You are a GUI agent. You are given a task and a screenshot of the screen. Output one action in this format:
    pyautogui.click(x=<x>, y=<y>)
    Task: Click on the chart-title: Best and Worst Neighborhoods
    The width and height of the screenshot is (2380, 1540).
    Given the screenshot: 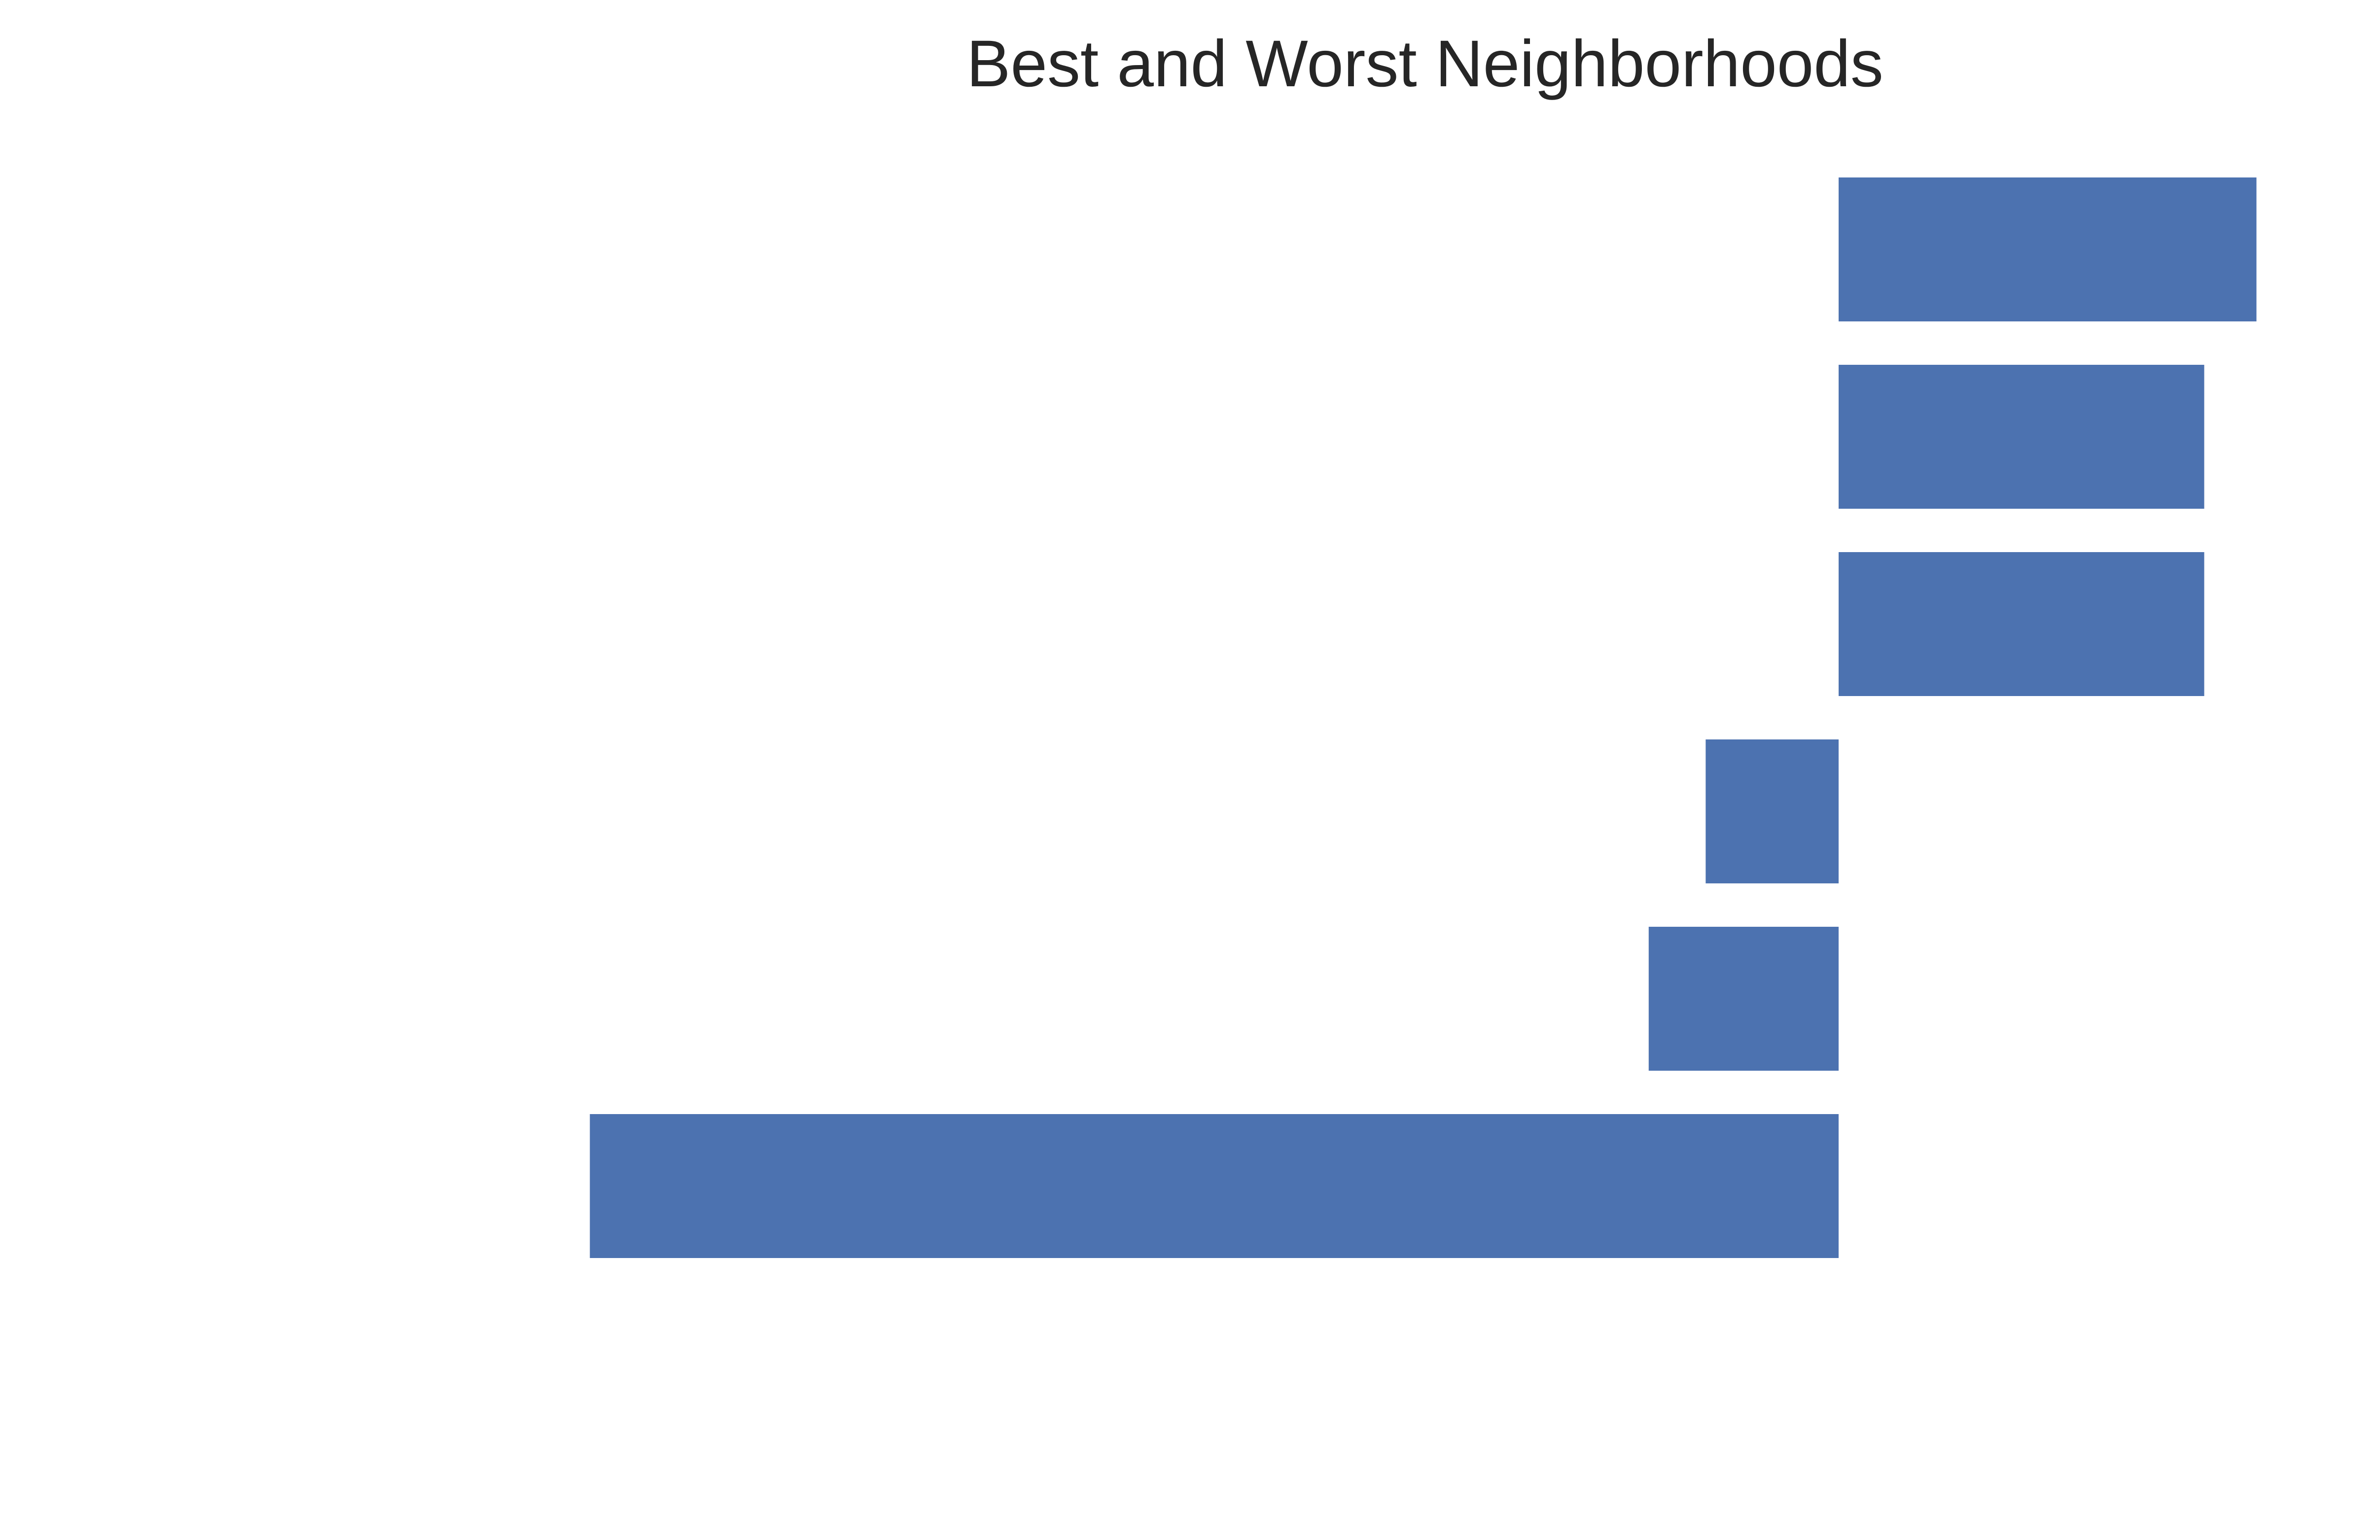 What is the action you would take?
    pyautogui.click(x=1424, y=64)
    